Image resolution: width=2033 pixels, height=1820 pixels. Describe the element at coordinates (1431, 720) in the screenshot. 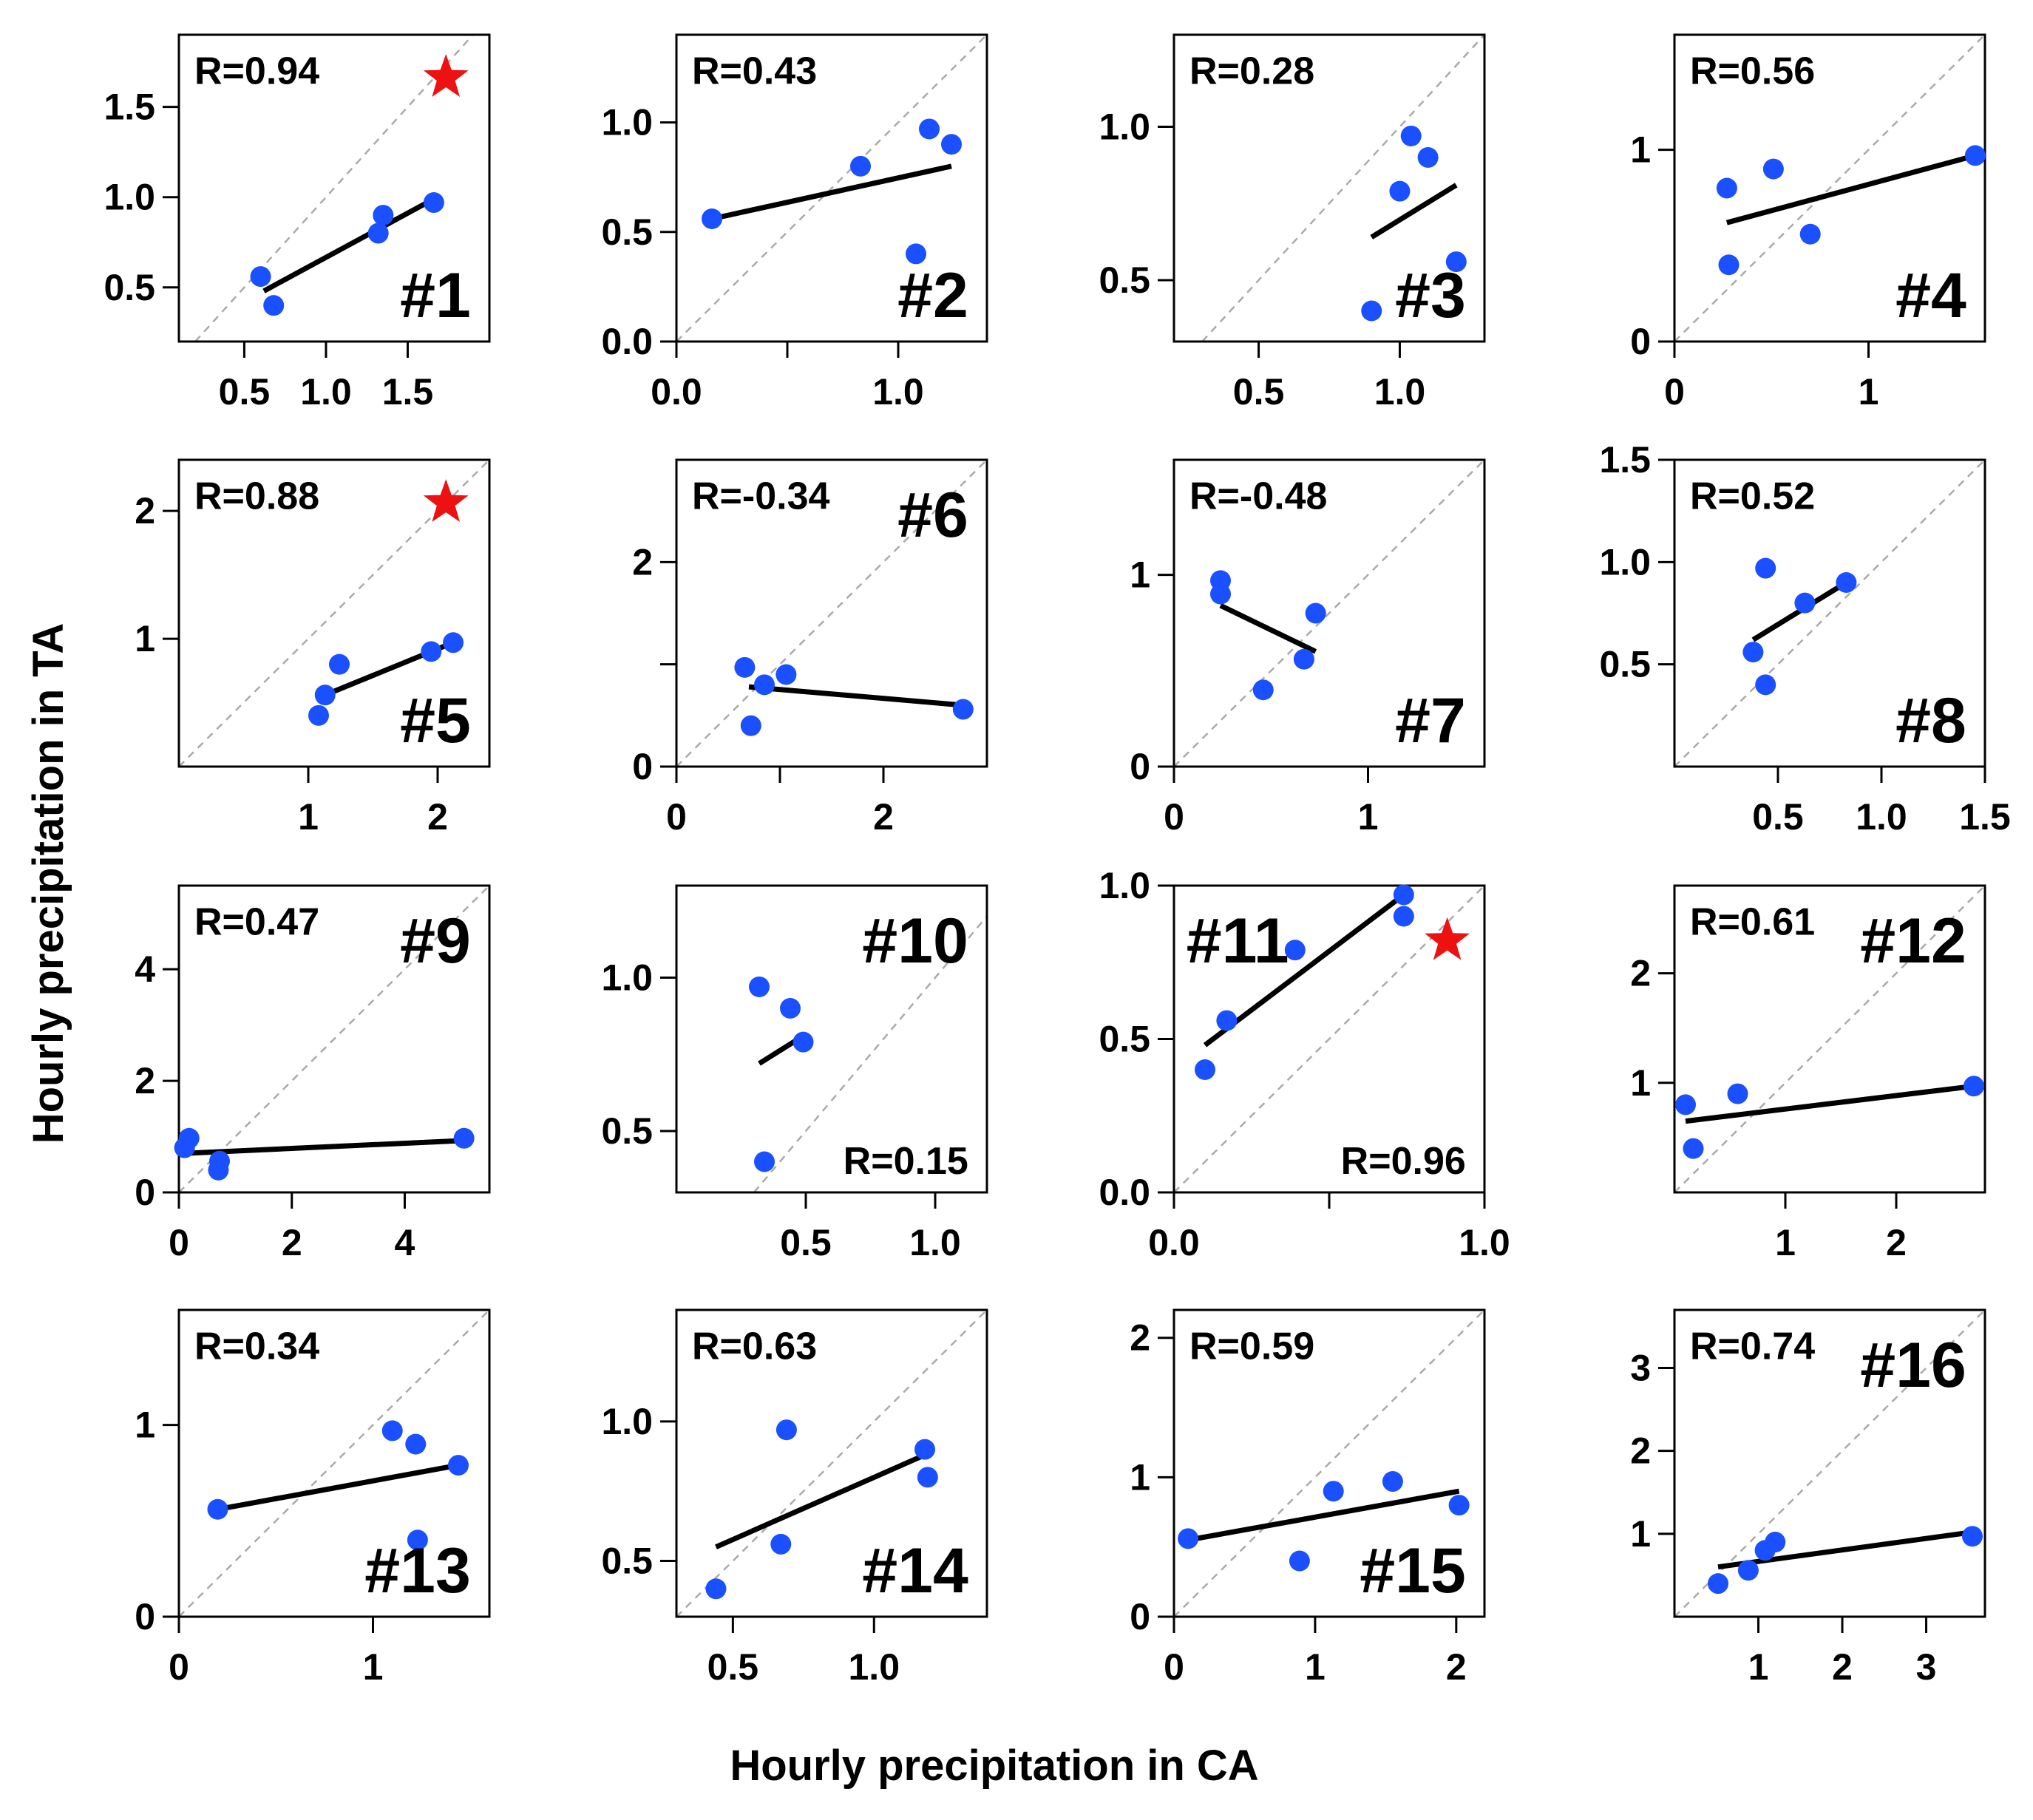

I see `panel-number: #7` at that location.